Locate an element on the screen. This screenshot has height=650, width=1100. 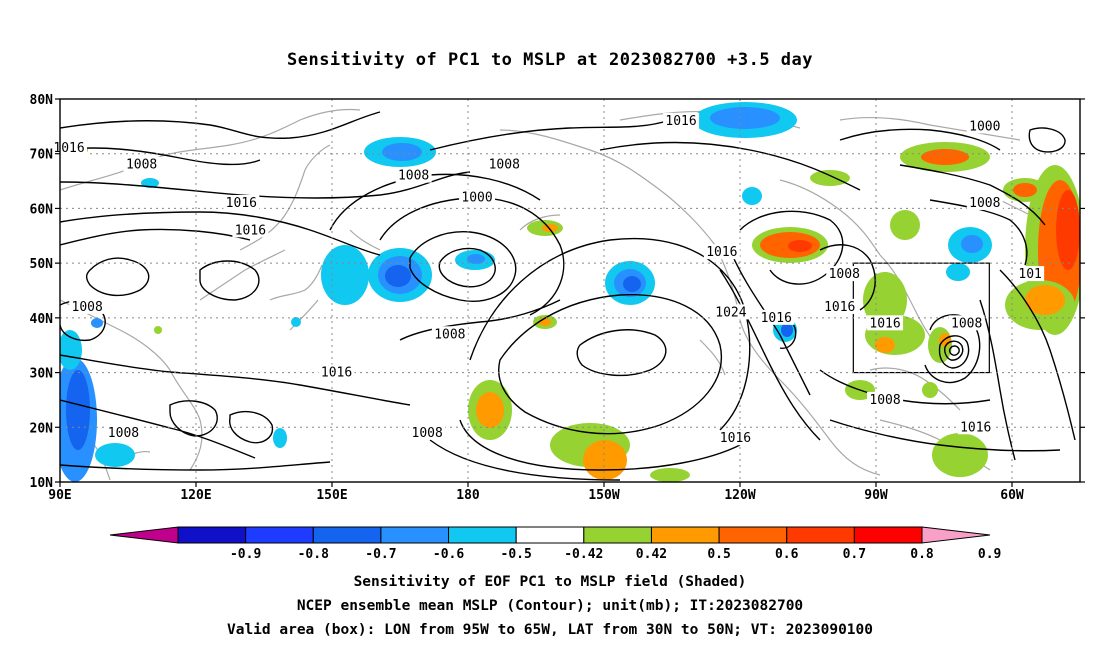
colorbar-label: -0.42 is located at coordinates (583, 554).